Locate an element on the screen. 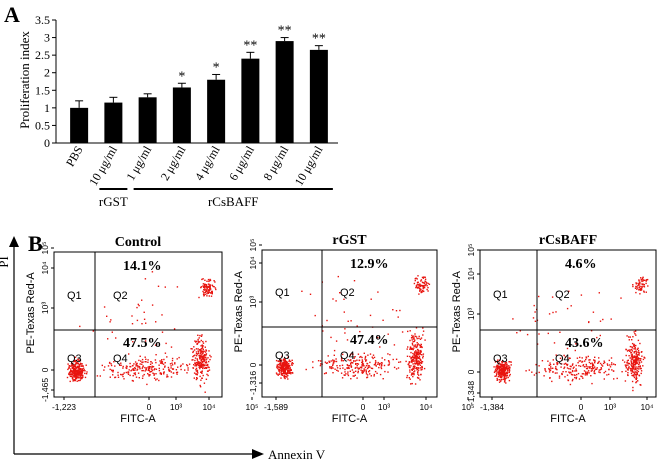 The width and height of the screenshot is (664, 467). flow-x-tick-label: -1,223 is located at coordinates (64, 407).